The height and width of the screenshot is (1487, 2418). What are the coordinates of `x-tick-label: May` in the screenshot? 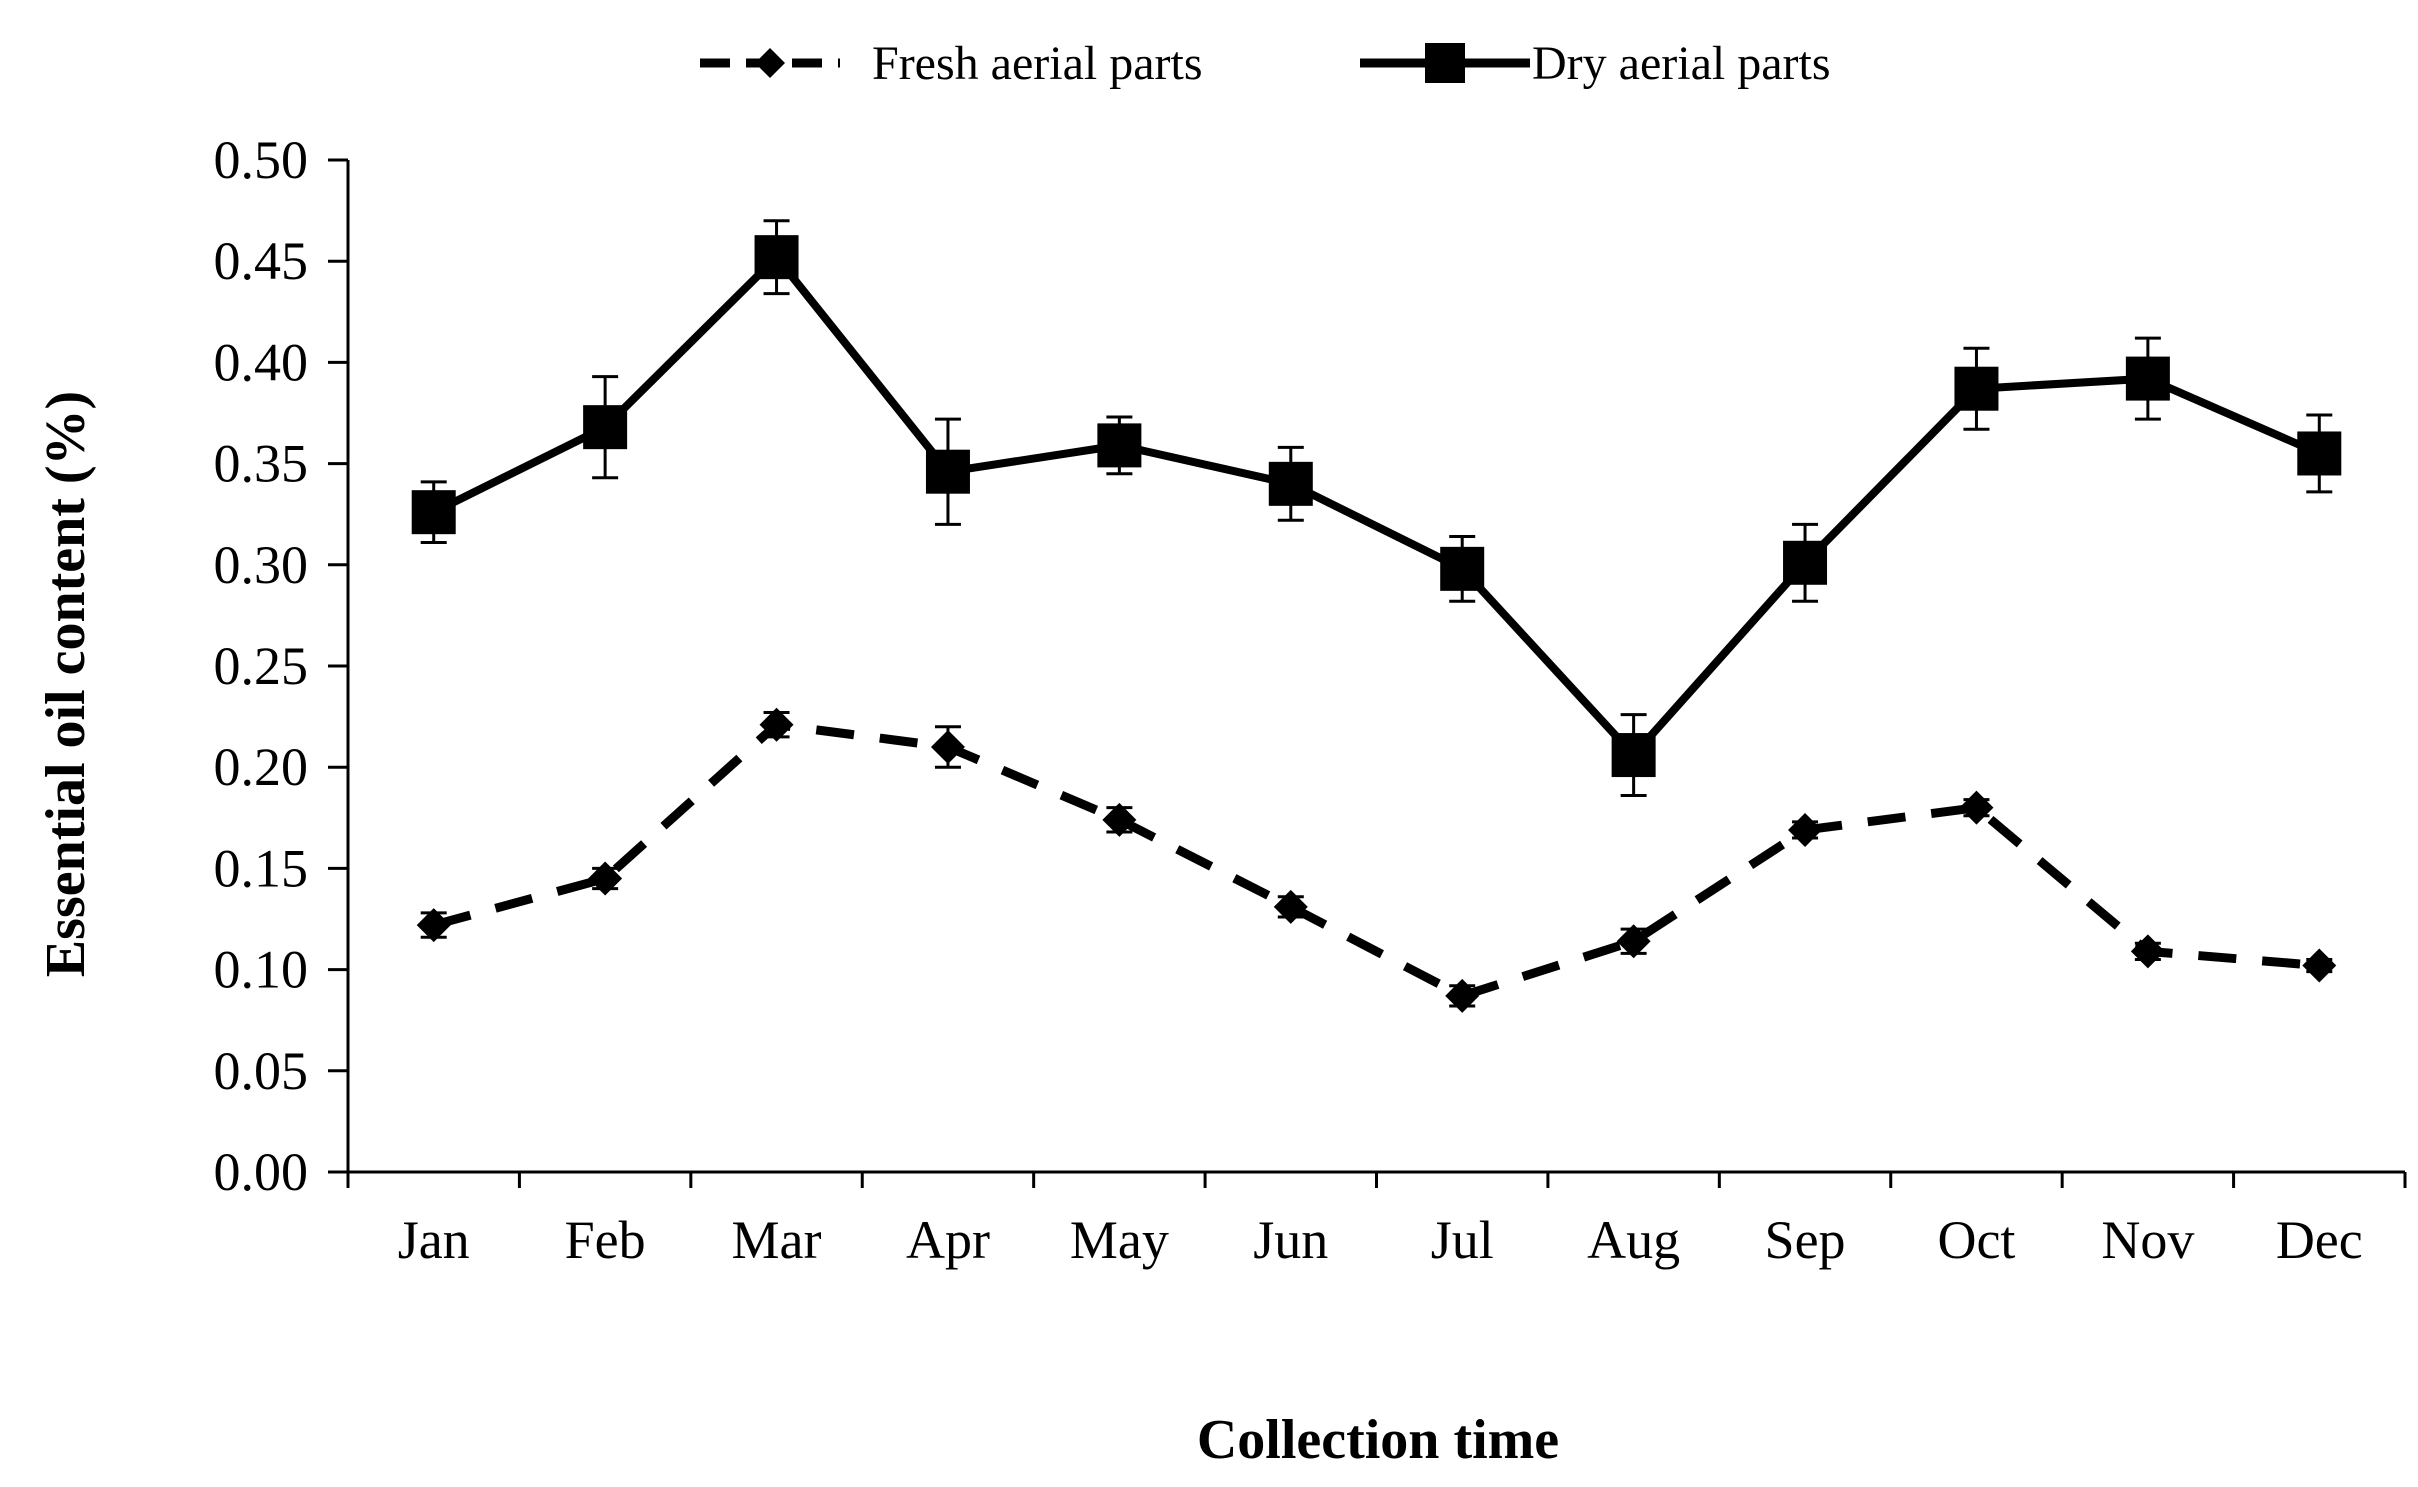 It's located at (1119, 1240).